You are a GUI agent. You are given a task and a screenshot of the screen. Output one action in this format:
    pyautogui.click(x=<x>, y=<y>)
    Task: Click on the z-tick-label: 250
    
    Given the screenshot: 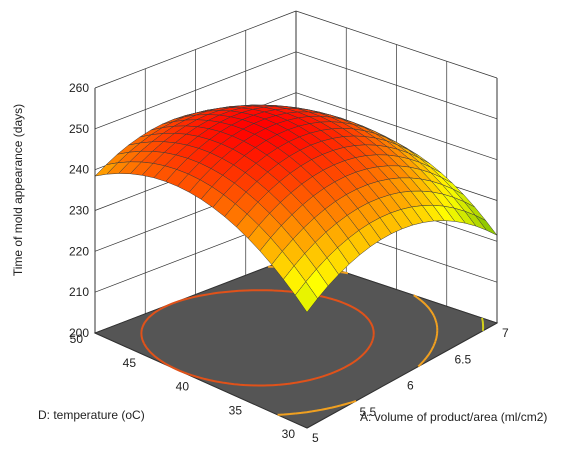 What is the action you would take?
    pyautogui.click(x=79, y=129)
    